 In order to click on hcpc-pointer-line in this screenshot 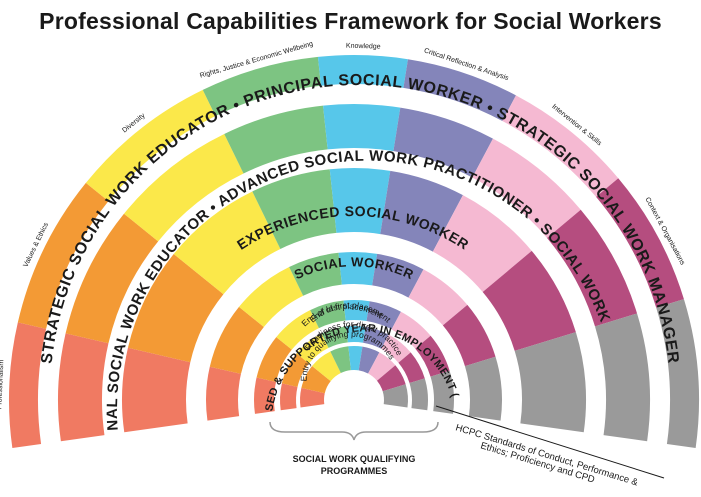, I will do `click(550, 442)`.